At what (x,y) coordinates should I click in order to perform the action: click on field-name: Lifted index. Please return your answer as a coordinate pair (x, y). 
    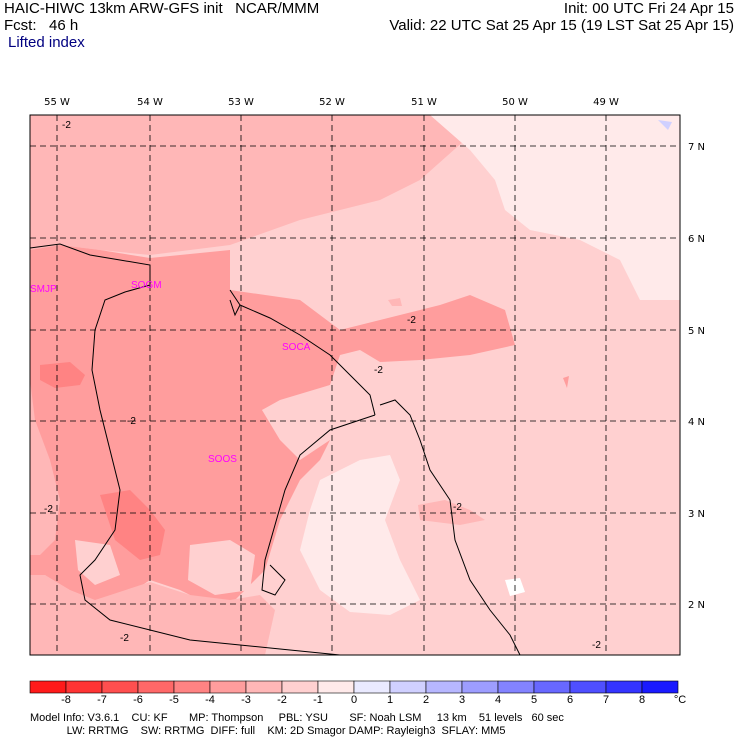
    Looking at the image, I should click on (46, 42).